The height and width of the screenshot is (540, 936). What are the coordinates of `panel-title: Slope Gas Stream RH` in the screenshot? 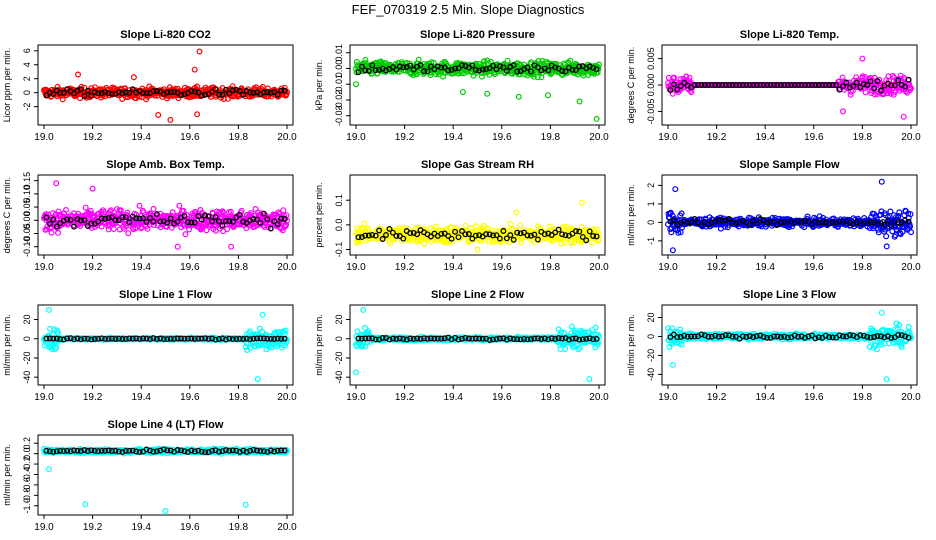 It's located at (477, 165).